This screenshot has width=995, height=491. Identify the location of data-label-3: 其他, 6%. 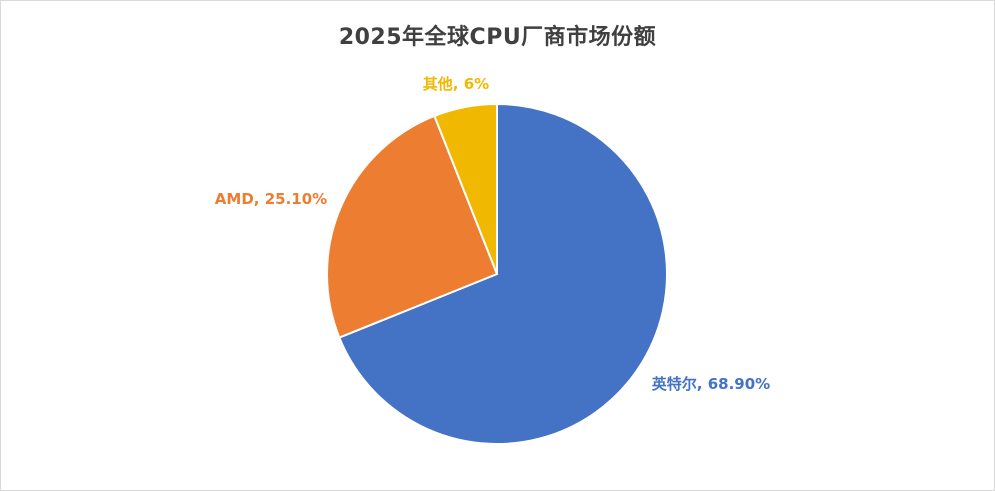
(456, 84).